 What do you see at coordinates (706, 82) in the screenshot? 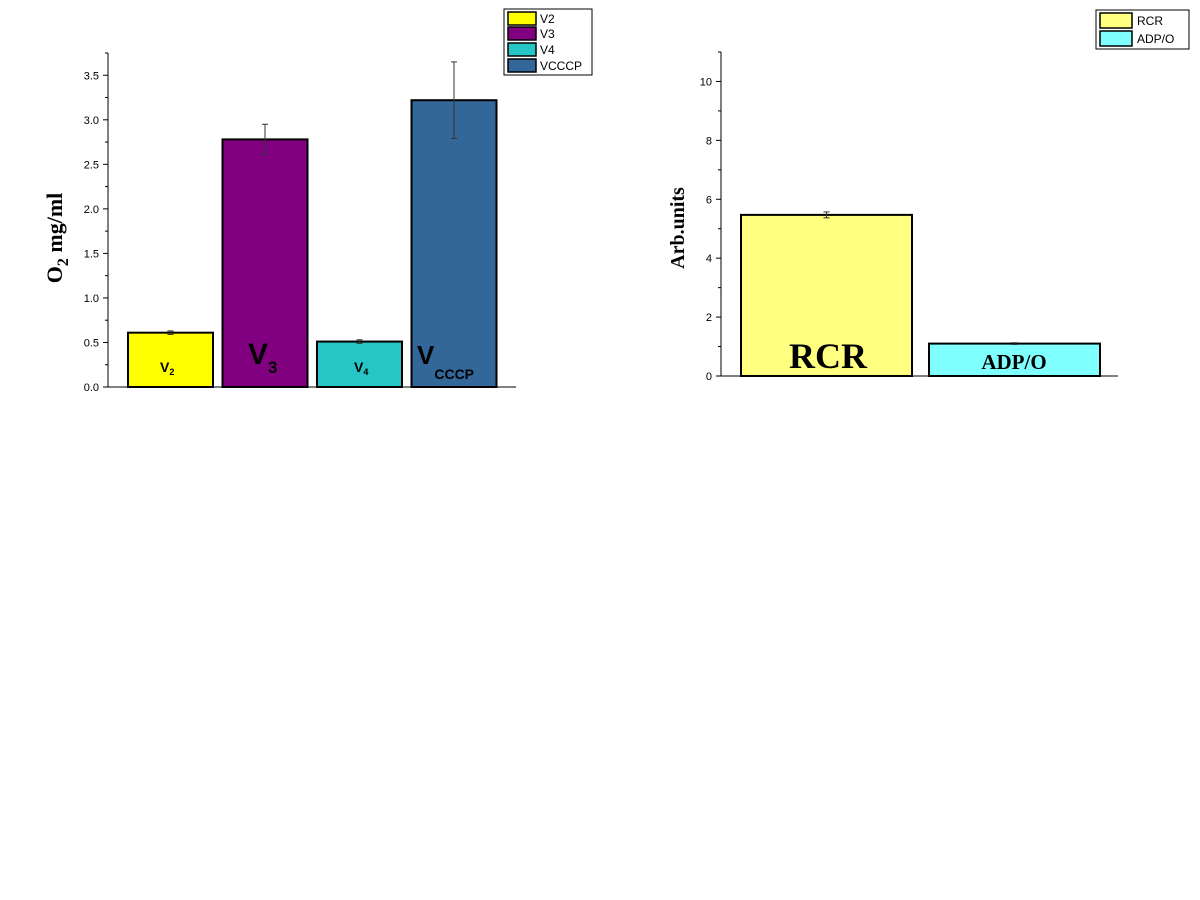
I see `y-tick-label: 10` at bounding box center [706, 82].